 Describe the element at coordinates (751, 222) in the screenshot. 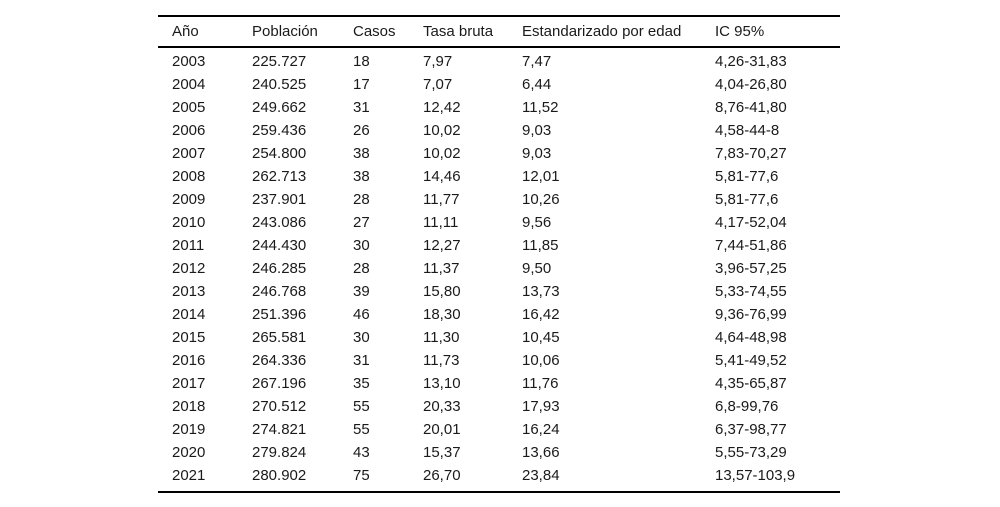

I see `table-cell: 4,17-52,04` at that location.